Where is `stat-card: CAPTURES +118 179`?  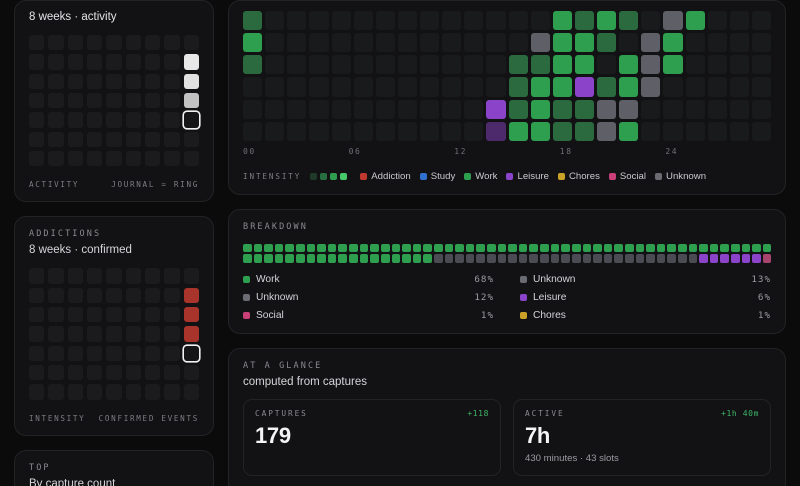 stat-card: CAPTURES +118 179 is located at coordinates (372, 437).